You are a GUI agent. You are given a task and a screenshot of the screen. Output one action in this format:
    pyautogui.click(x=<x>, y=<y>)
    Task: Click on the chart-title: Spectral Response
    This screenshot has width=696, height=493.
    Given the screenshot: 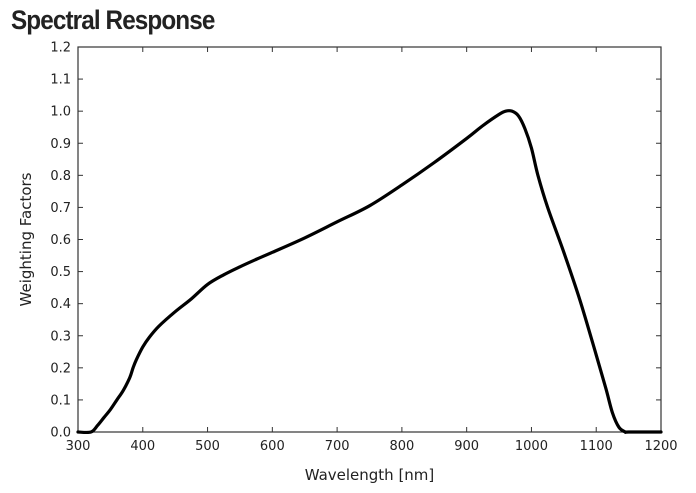 What is the action you would take?
    pyautogui.click(x=113, y=20)
    